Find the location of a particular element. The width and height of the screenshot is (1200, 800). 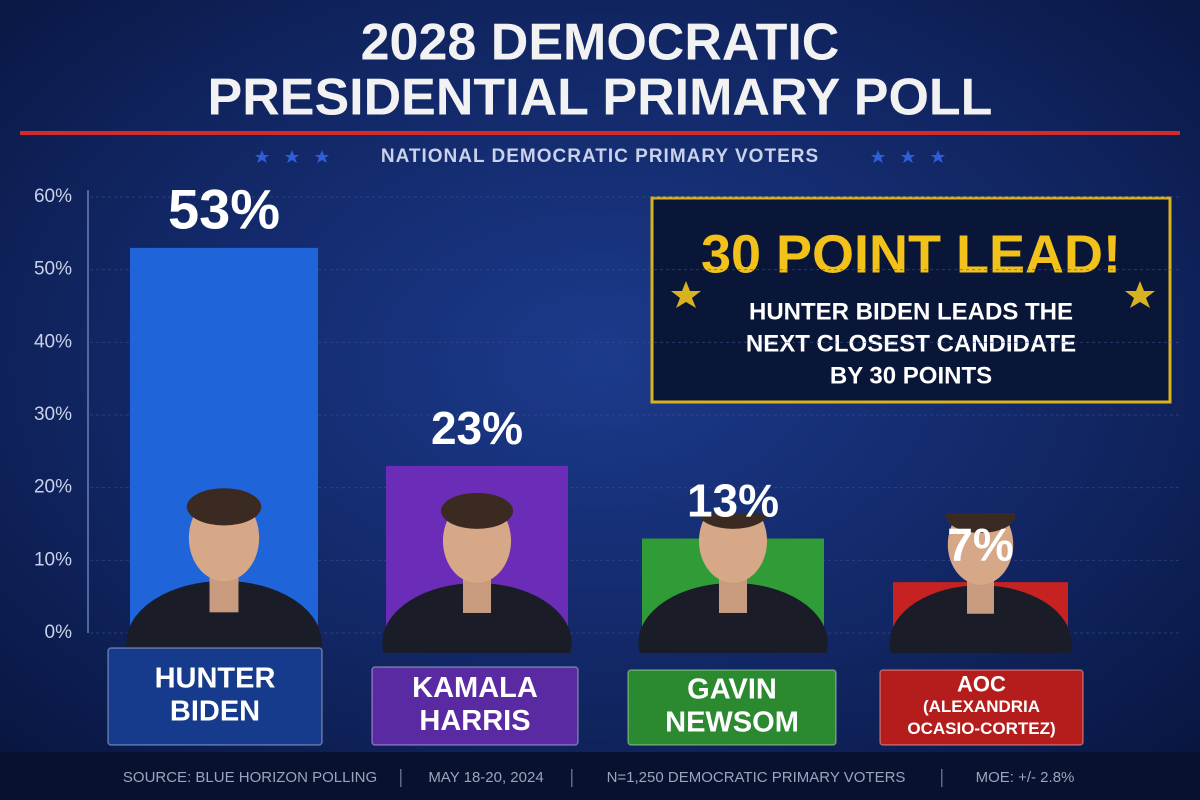

y-tick-label: 40% is located at coordinates (53, 341).